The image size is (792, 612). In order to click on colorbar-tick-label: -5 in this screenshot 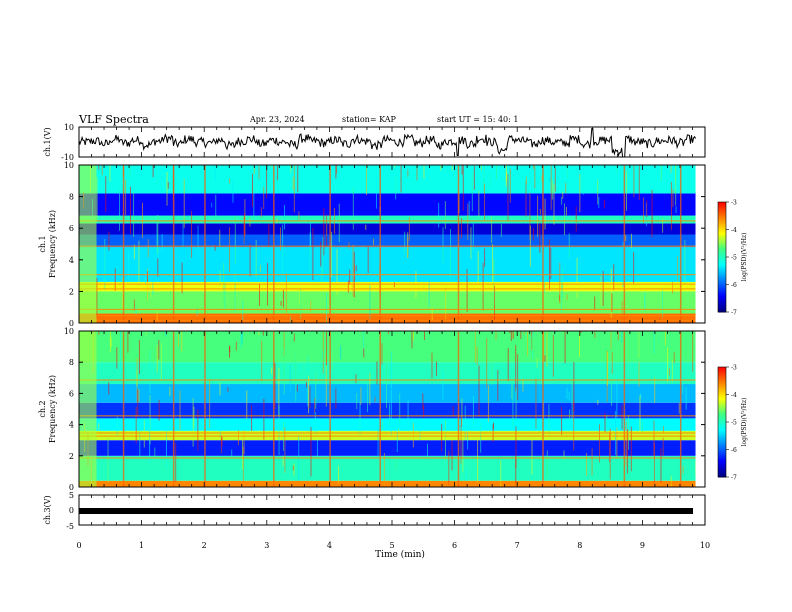, I will do `click(734, 423)`.